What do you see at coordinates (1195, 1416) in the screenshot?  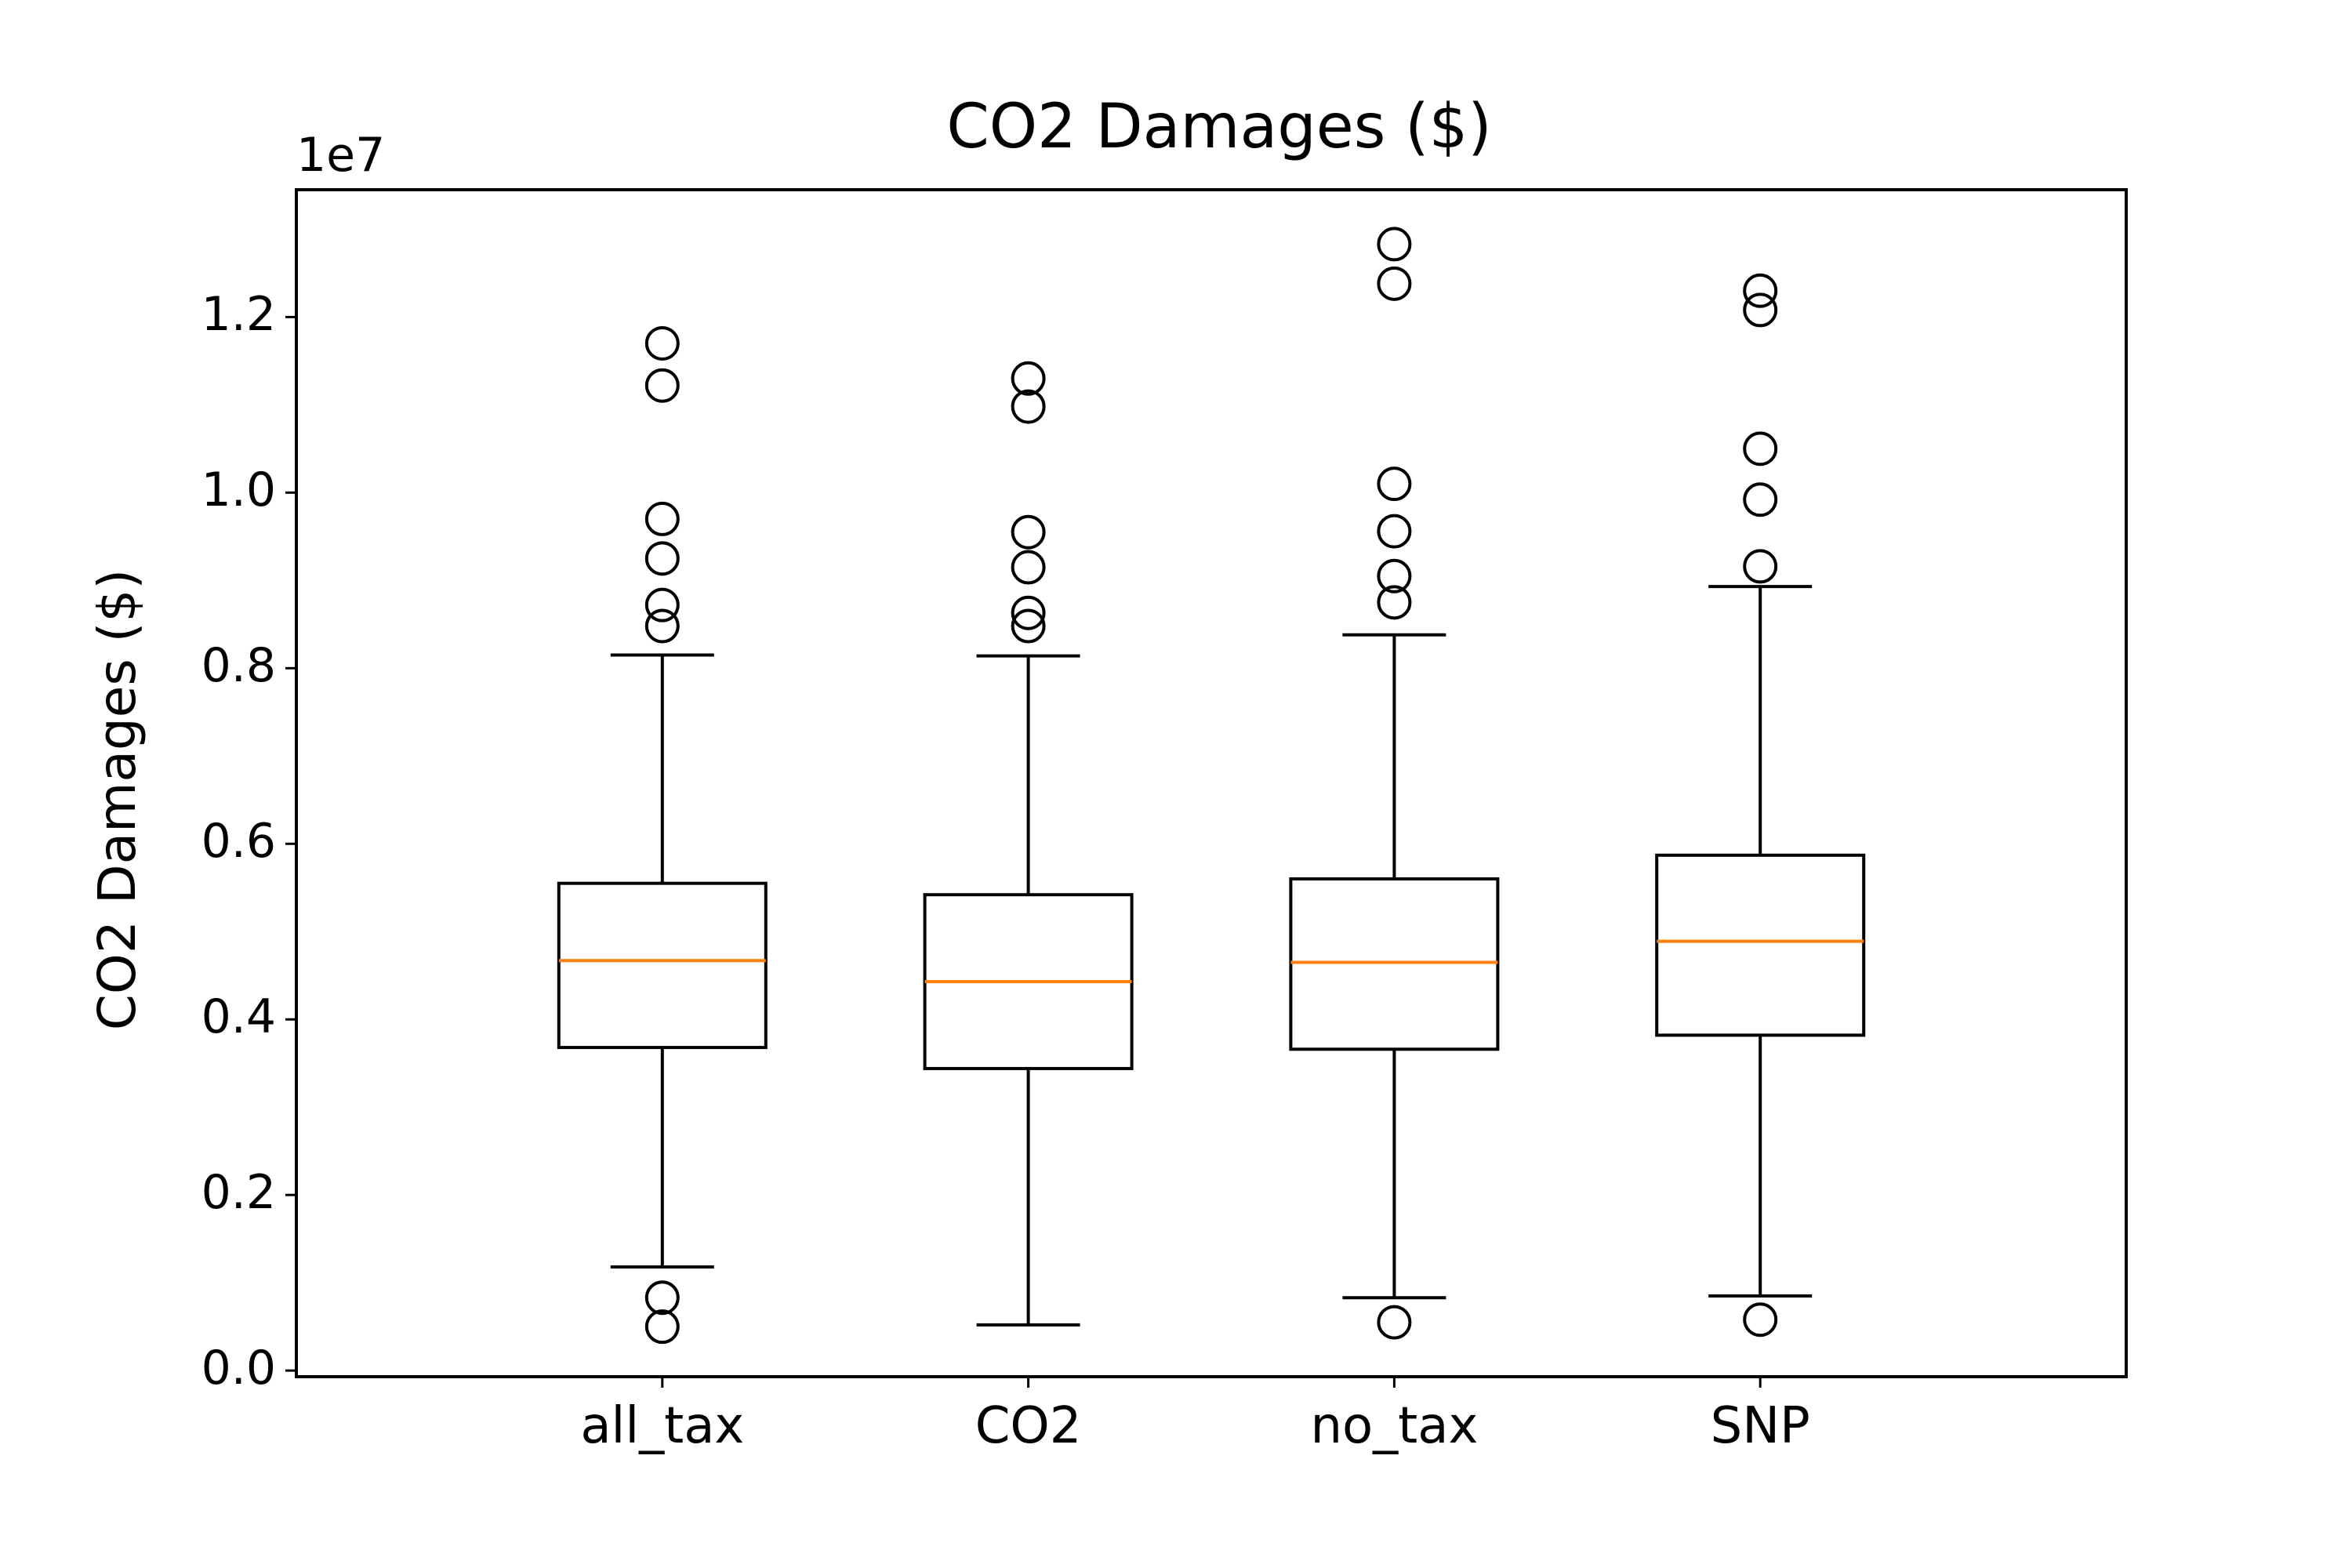 I see `x-axis-ticks: all_tax CO2 no_tax SNP` at bounding box center [1195, 1416].